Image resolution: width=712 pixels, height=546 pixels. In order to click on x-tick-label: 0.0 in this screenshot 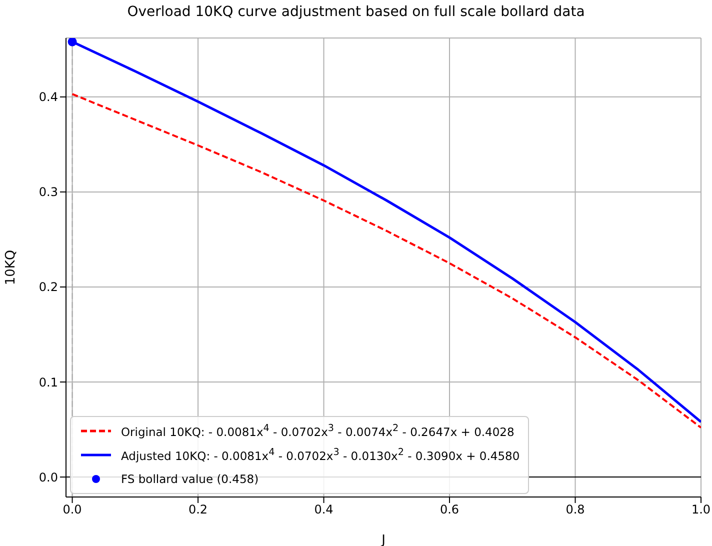, I will do `click(72, 509)`.